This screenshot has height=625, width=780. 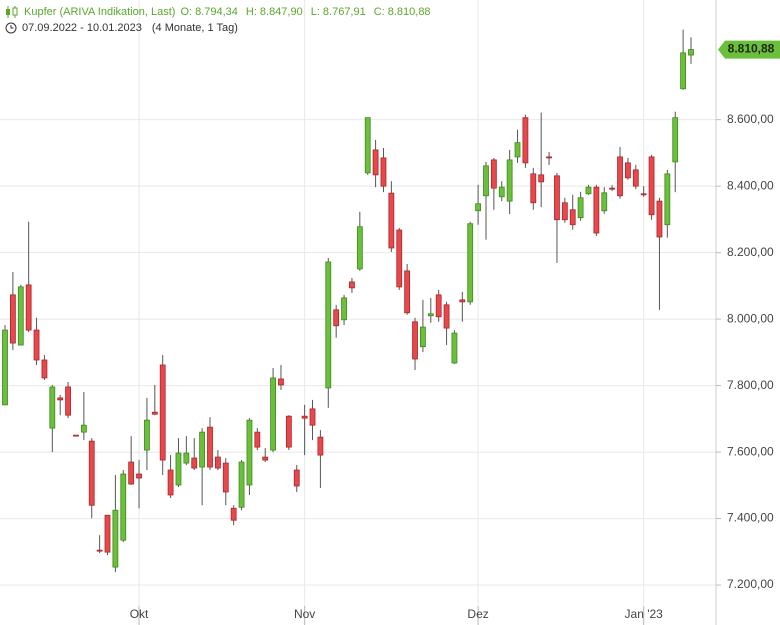 I want to click on ohlc-item: L: 8.767,91, so click(x=338, y=12).